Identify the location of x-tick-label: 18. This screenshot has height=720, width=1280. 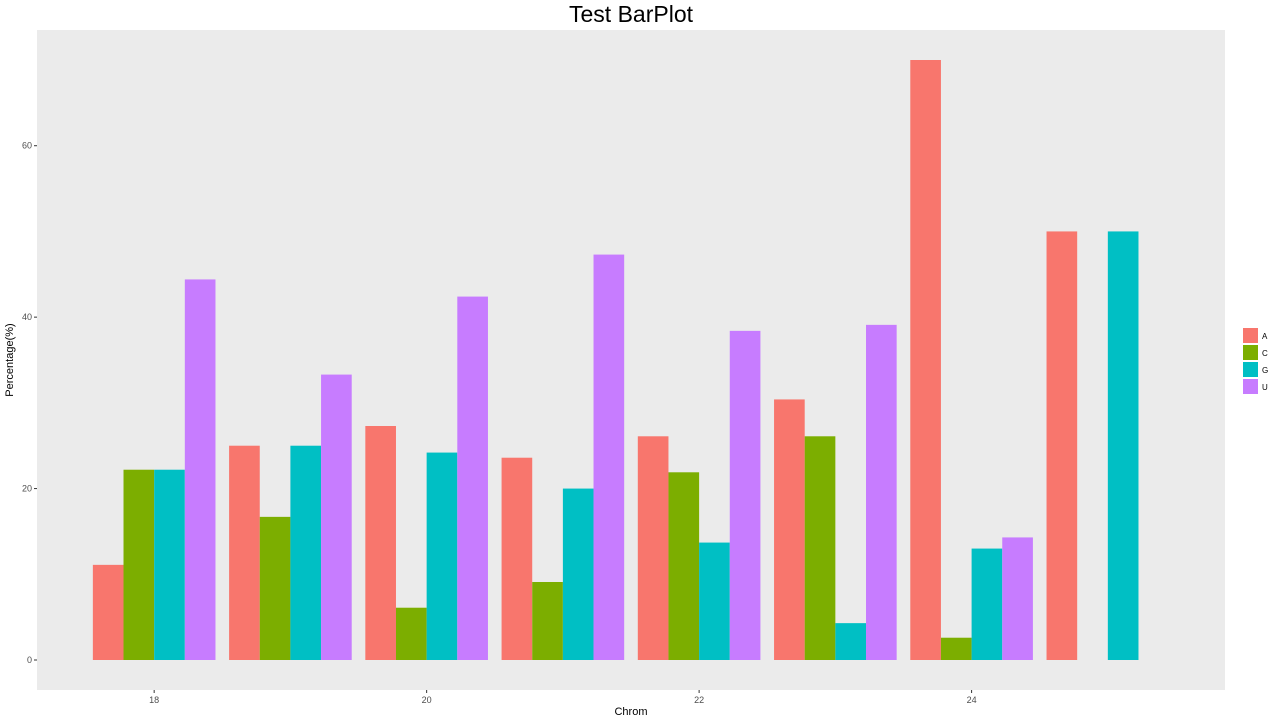
(154, 700).